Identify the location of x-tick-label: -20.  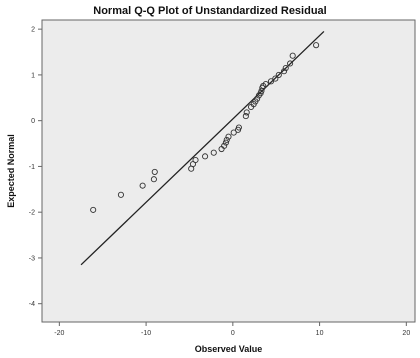
(59, 333).